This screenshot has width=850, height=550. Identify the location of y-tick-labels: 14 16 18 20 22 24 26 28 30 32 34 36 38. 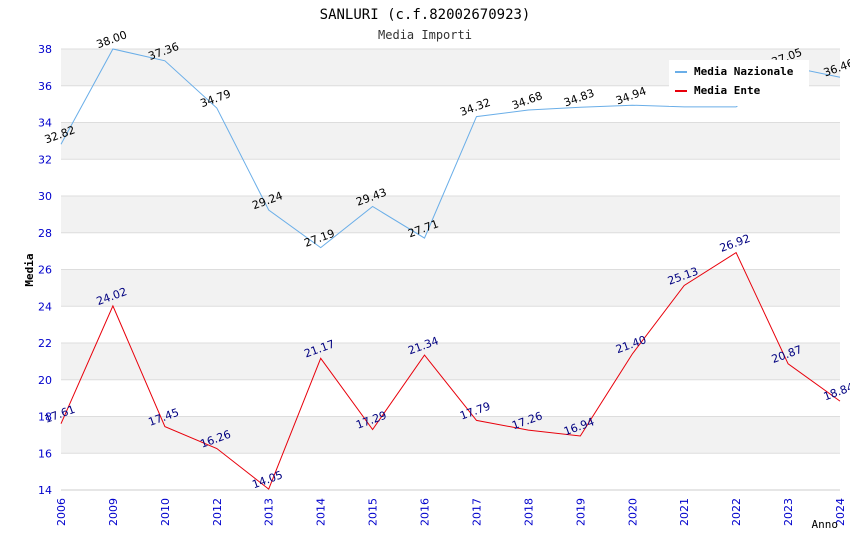
(45, 270).